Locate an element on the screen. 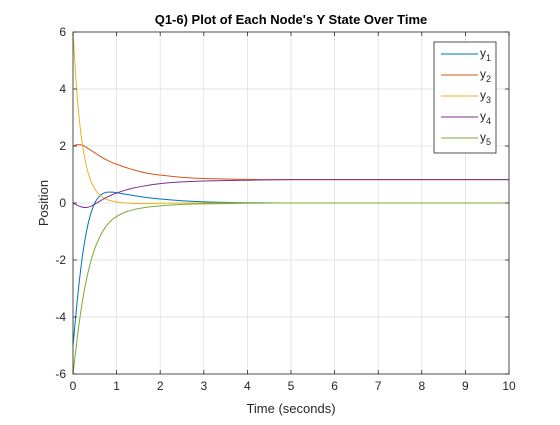 The image size is (560, 425). legend-label: y5 is located at coordinates (485, 138).